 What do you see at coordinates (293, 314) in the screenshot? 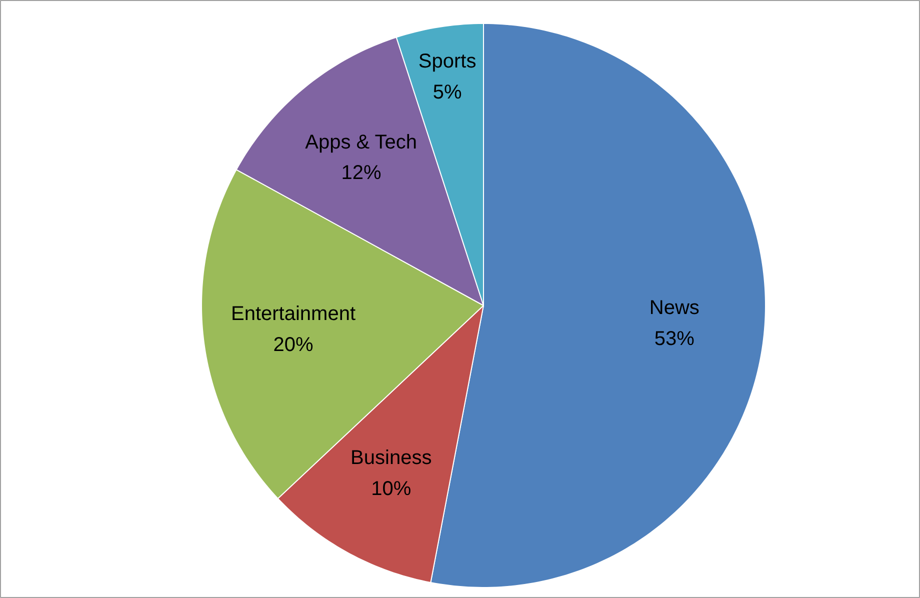
I see `slice-label: Entertainment` at bounding box center [293, 314].